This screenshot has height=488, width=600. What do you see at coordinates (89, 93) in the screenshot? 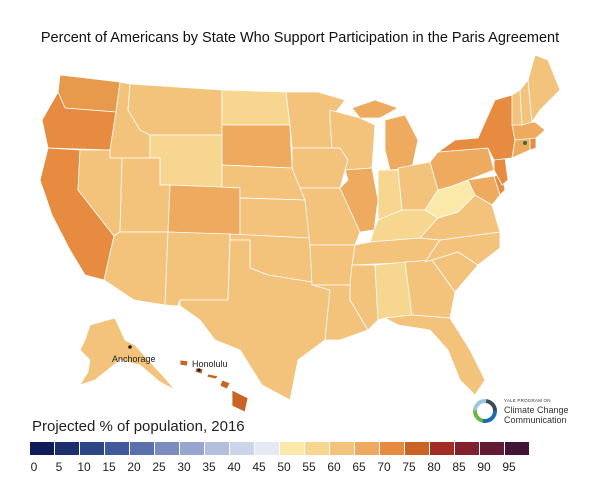
I see `state-WA` at bounding box center [89, 93].